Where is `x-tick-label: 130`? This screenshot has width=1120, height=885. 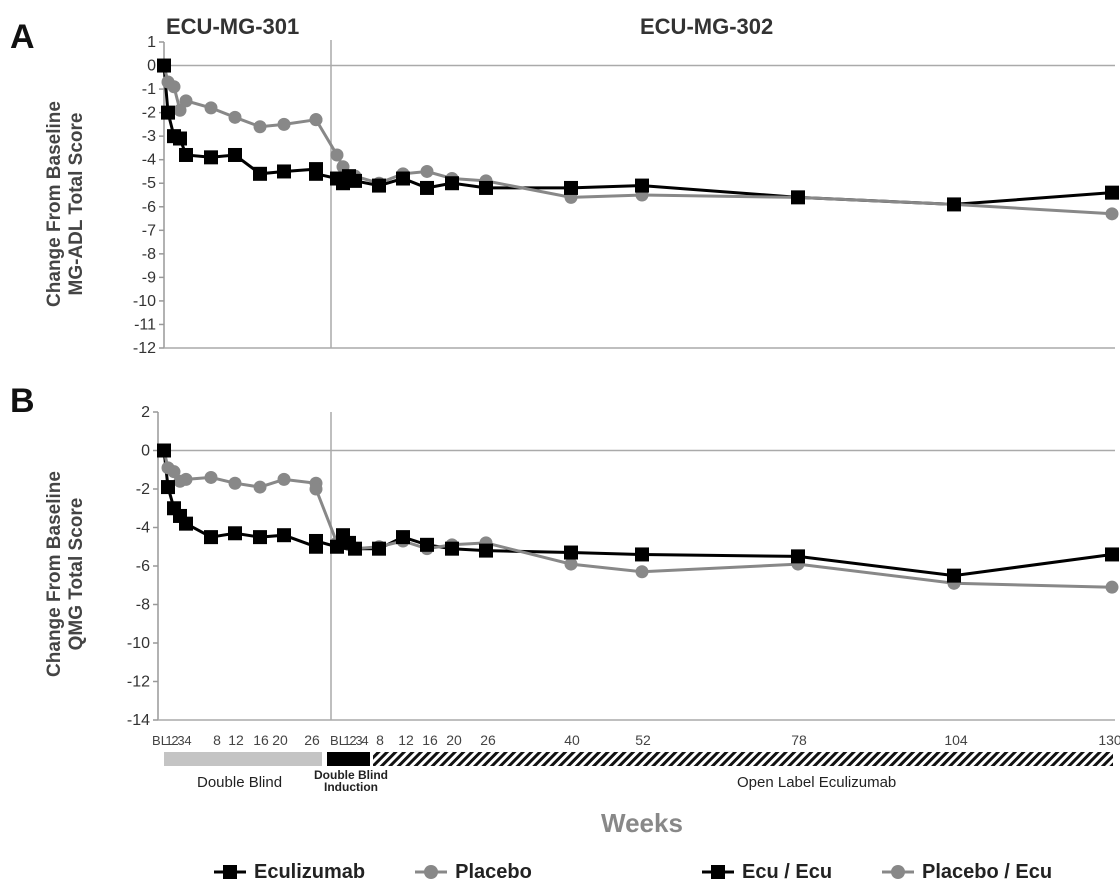
x-tick-label: 130 is located at coordinates (1109, 740).